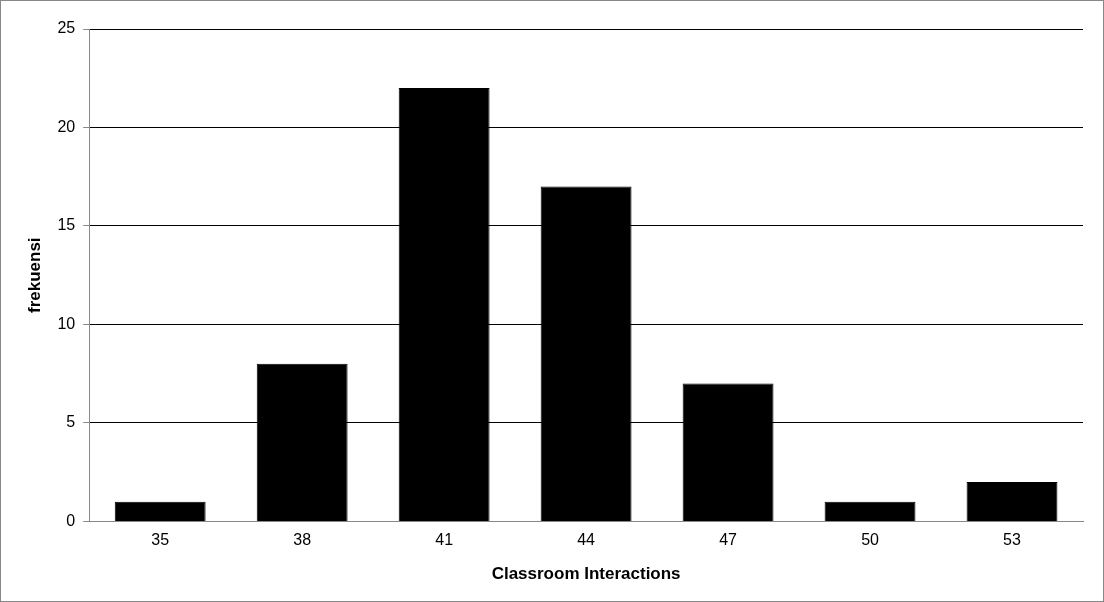 The height and width of the screenshot is (602, 1104). Describe the element at coordinates (586, 574) in the screenshot. I see `x-axis-title: Classroom Interactions` at that location.